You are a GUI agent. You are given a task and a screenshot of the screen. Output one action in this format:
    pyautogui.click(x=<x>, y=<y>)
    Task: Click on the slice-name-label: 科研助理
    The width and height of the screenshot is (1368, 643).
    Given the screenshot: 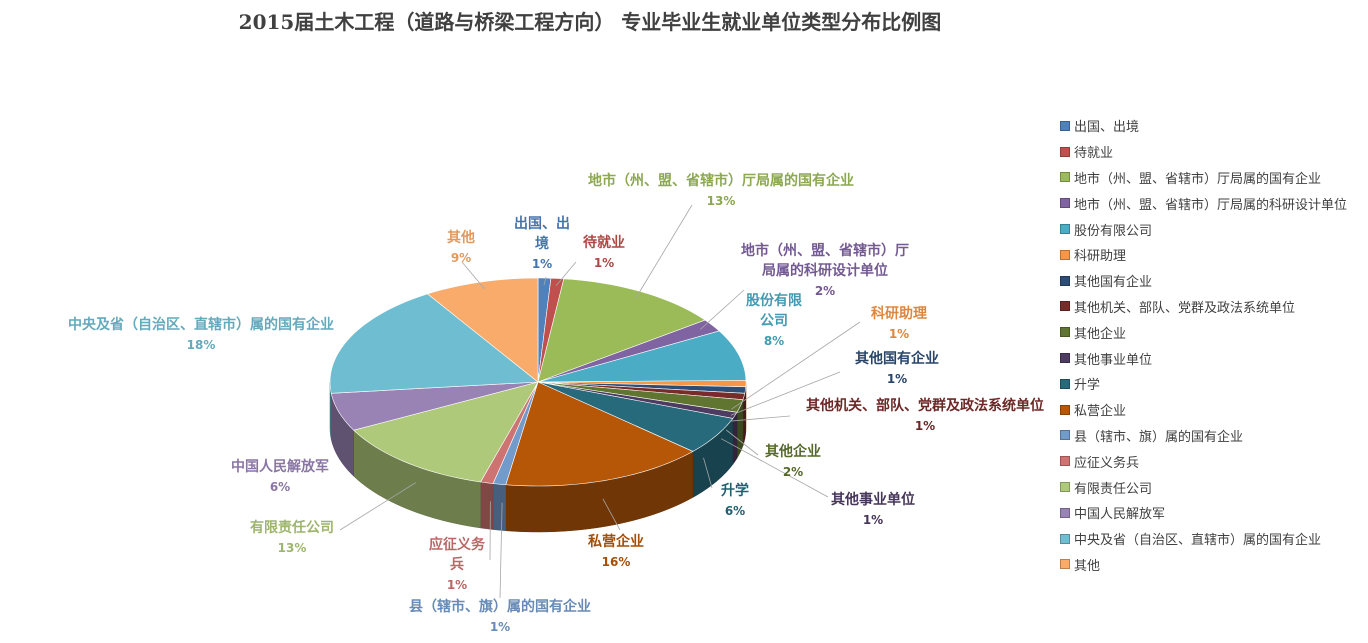 What is the action you would take?
    pyautogui.click(x=899, y=313)
    